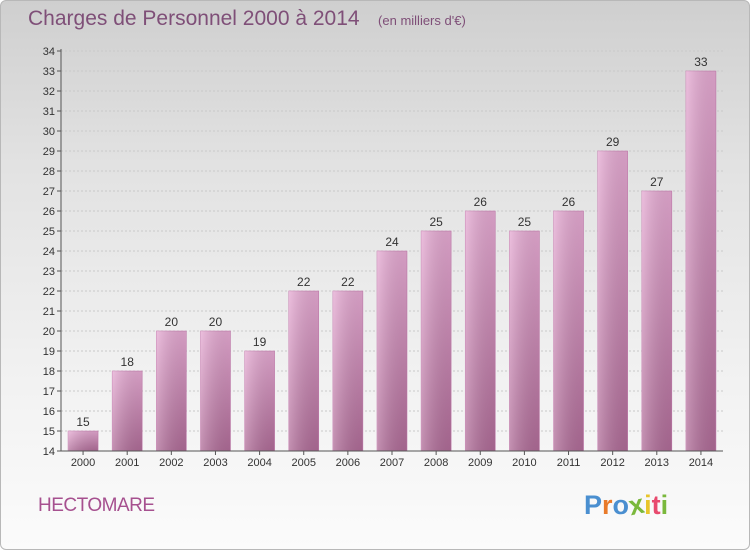 This screenshot has height=550, width=750. I want to click on proxiti-logo: Proxiti, so click(626, 505).